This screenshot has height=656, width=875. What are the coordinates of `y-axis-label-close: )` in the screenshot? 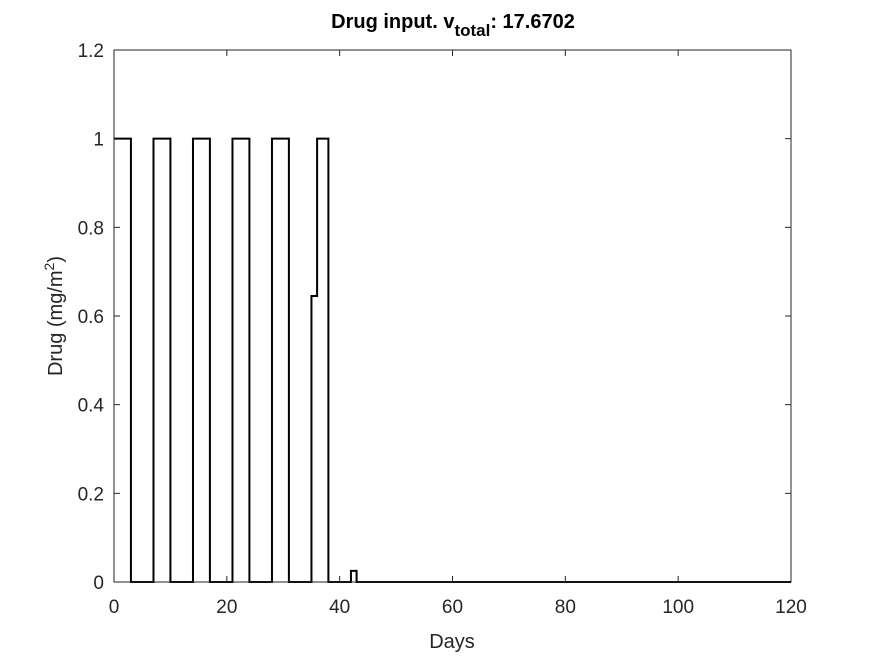 It's located at (56, 259).